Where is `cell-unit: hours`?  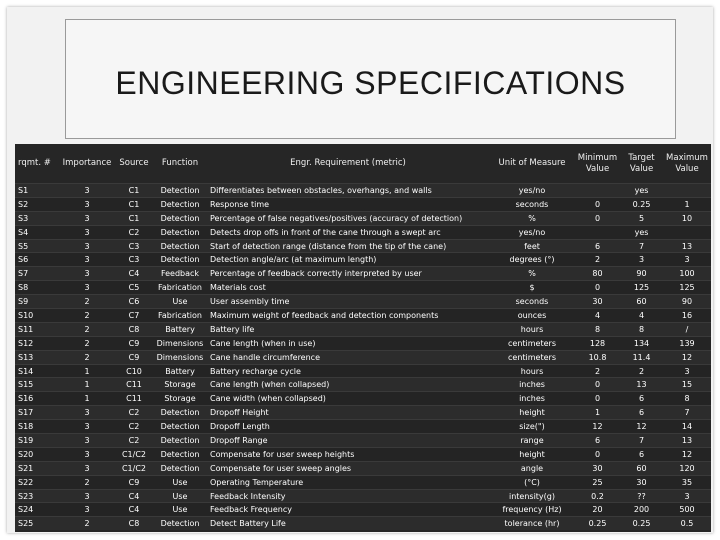 cell-unit: hours is located at coordinates (532, 370).